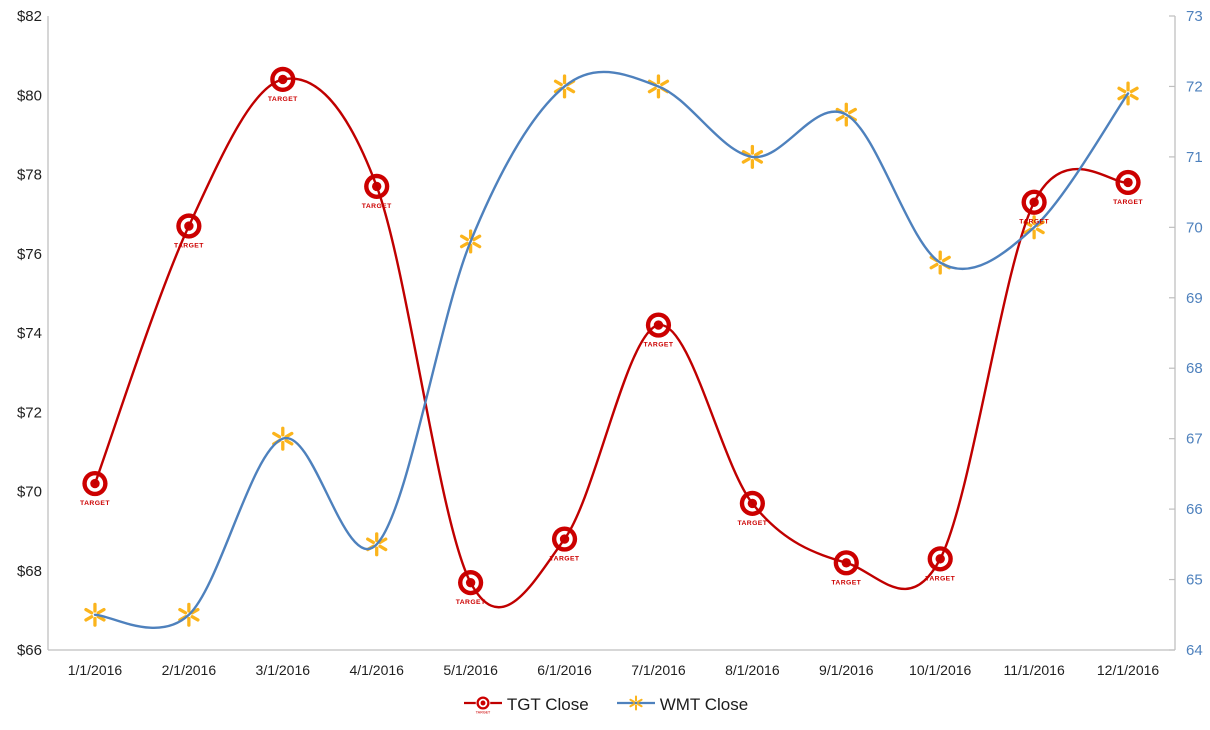 Image resolution: width=1210 pixels, height=730 pixels. I want to click on left-axis-tick-label: $78, so click(29, 175).